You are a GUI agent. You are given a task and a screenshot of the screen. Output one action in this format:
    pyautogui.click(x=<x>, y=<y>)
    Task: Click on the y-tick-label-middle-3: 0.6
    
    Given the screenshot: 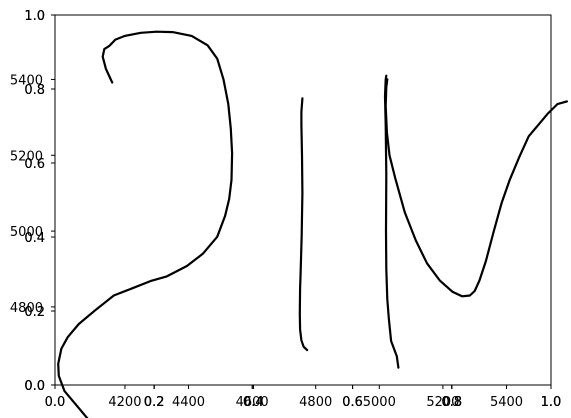 What is the action you would take?
    pyautogui.click(x=34, y=164)
    